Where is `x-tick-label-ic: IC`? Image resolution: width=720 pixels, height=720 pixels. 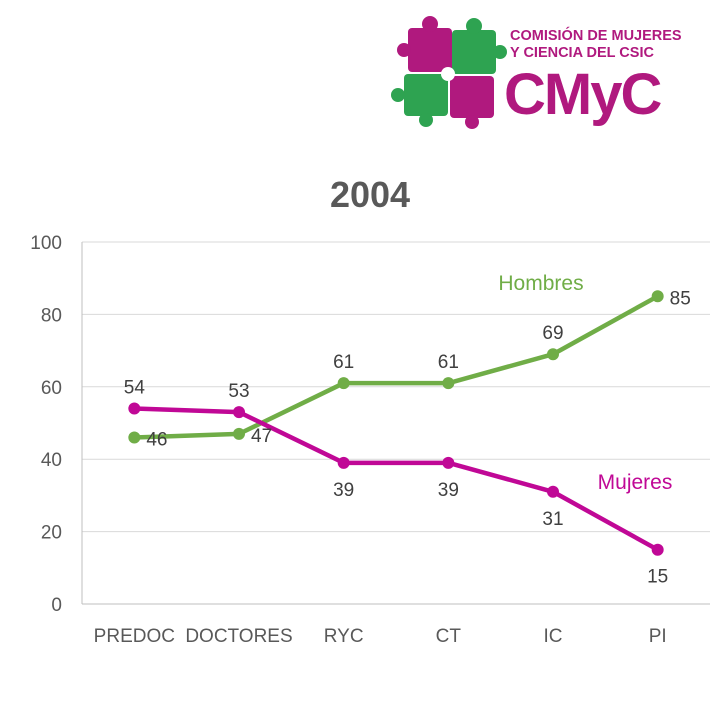
x-tick-label-ic: IC is located at coordinates (553, 636).